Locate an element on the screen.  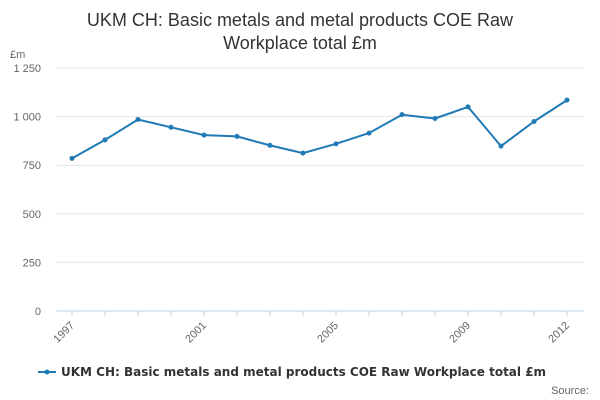
data-point-2005 is located at coordinates (336, 144).